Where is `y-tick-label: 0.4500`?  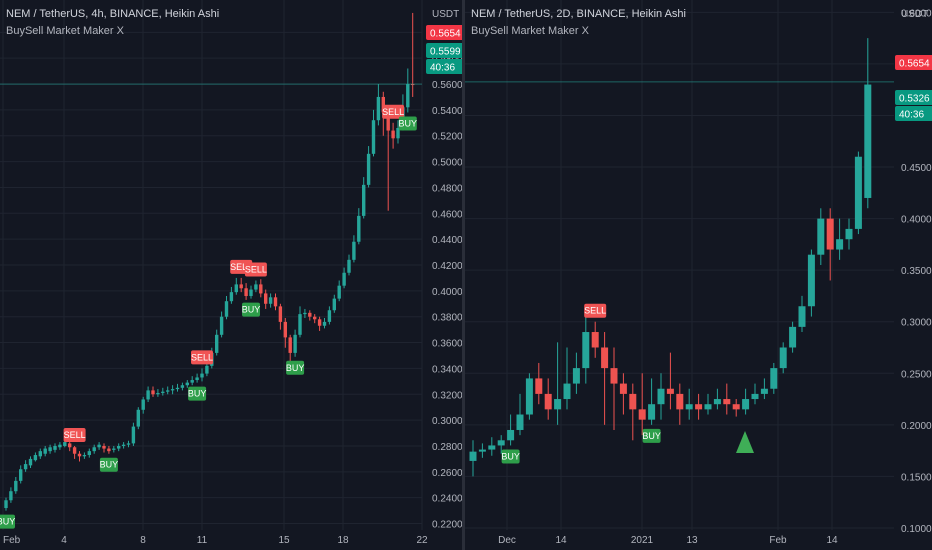
y-tick-label: 0.4500 is located at coordinates (916, 168).